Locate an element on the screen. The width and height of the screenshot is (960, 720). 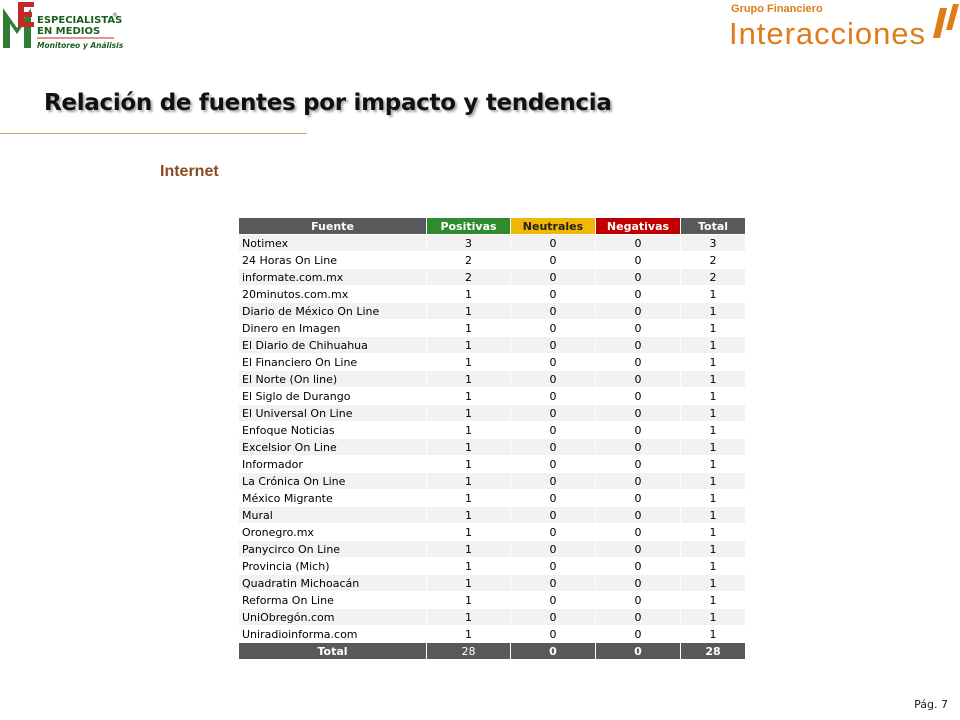
source-cell: UniObregón.com is located at coordinates (332, 617).